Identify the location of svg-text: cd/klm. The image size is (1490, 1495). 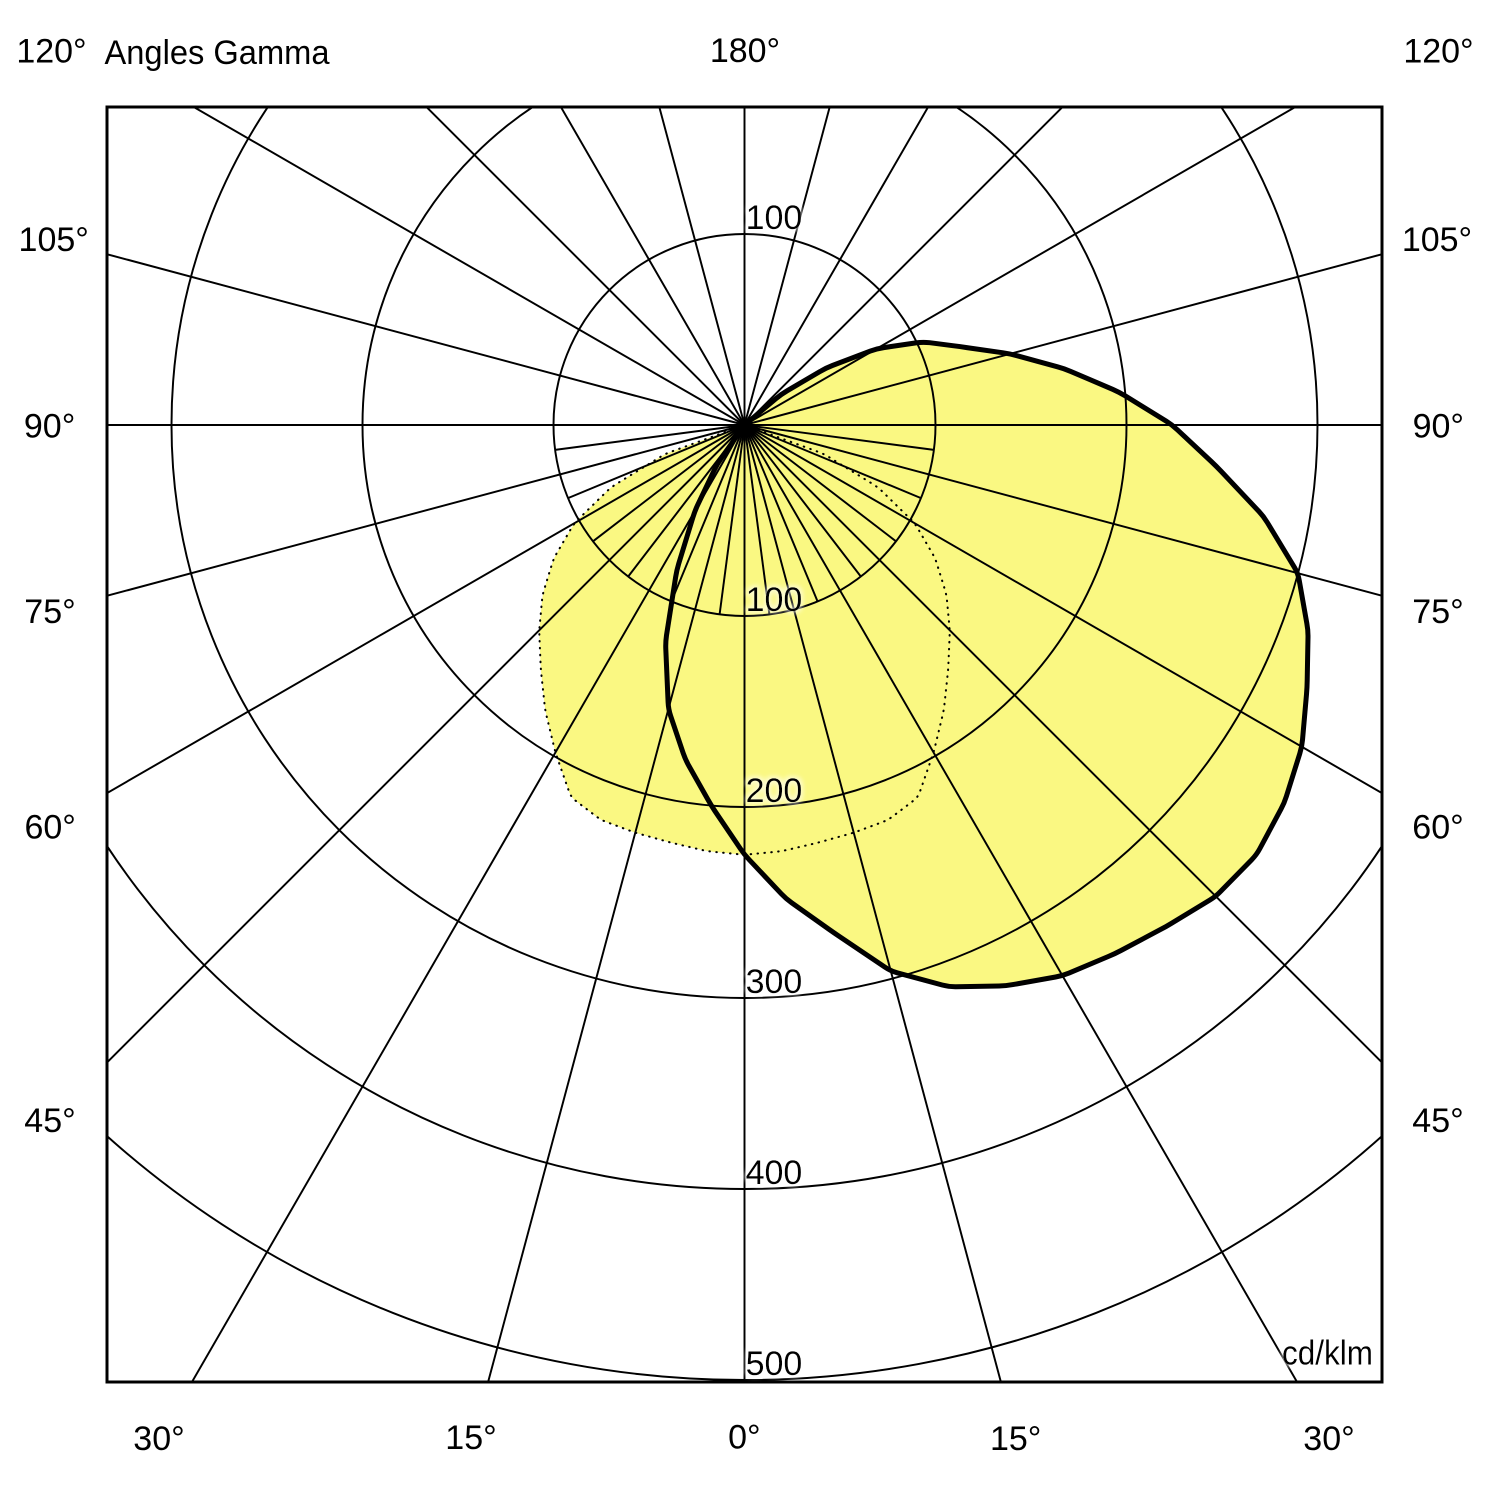
(1327, 1353).